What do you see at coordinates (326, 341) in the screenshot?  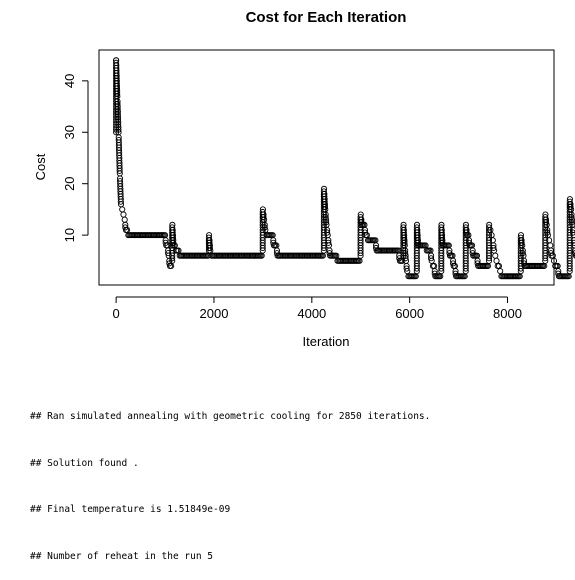 I see `x-axis-label: Iteration` at bounding box center [326, 341].